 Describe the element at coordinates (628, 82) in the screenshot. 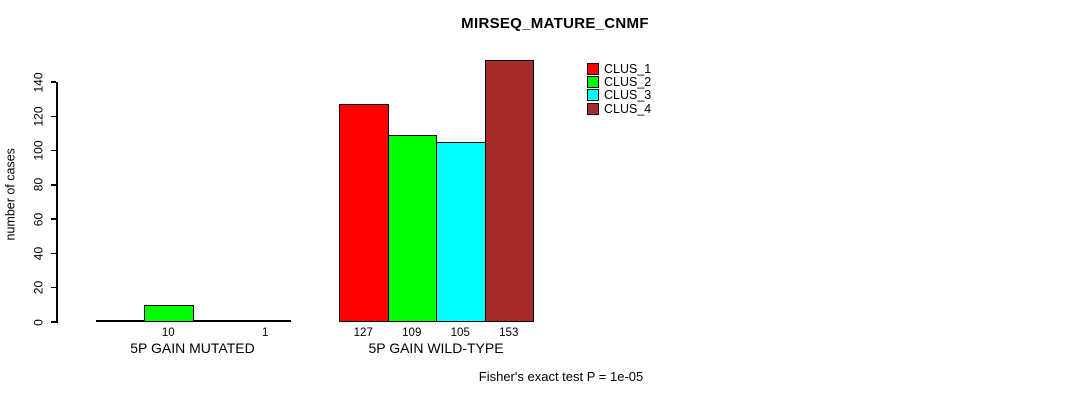

I see `legend-label: CLUS_2` at that location.